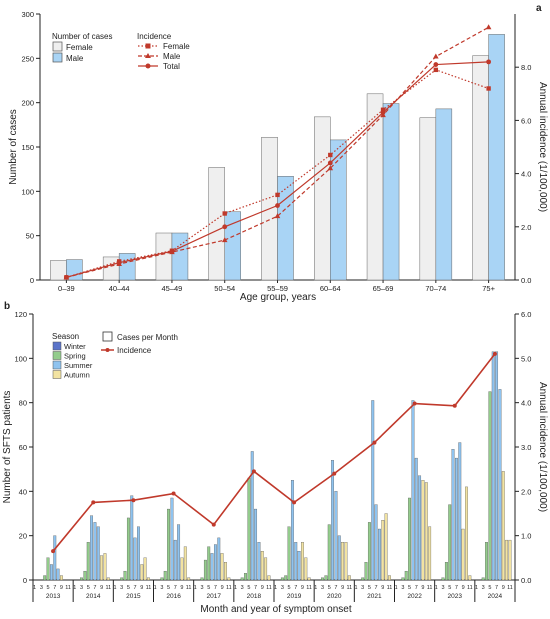 The height and width of the screenshot is (619, 550). I want to click on y2-tick-label: 4.0, so click(526, 174).